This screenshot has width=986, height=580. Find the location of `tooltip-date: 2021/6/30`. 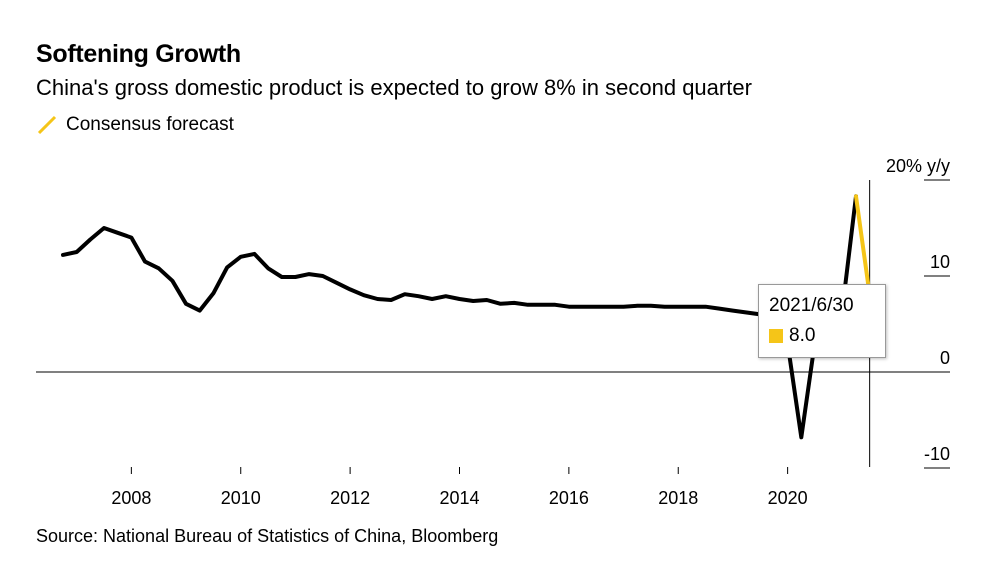

tooltip-date: 2021/6/30 is located at coordinates (811, 305).